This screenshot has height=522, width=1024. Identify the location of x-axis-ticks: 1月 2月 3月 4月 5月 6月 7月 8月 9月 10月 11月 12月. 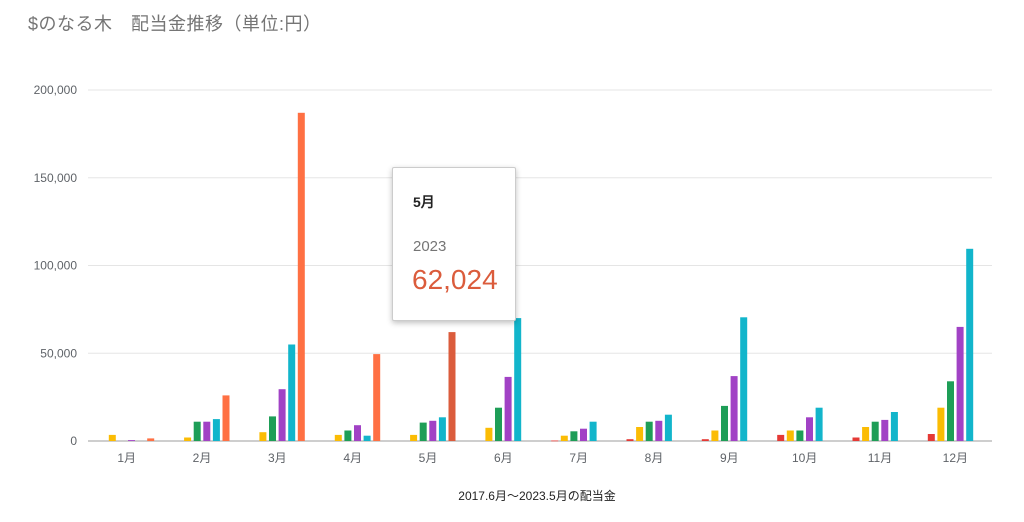
(542, 458).